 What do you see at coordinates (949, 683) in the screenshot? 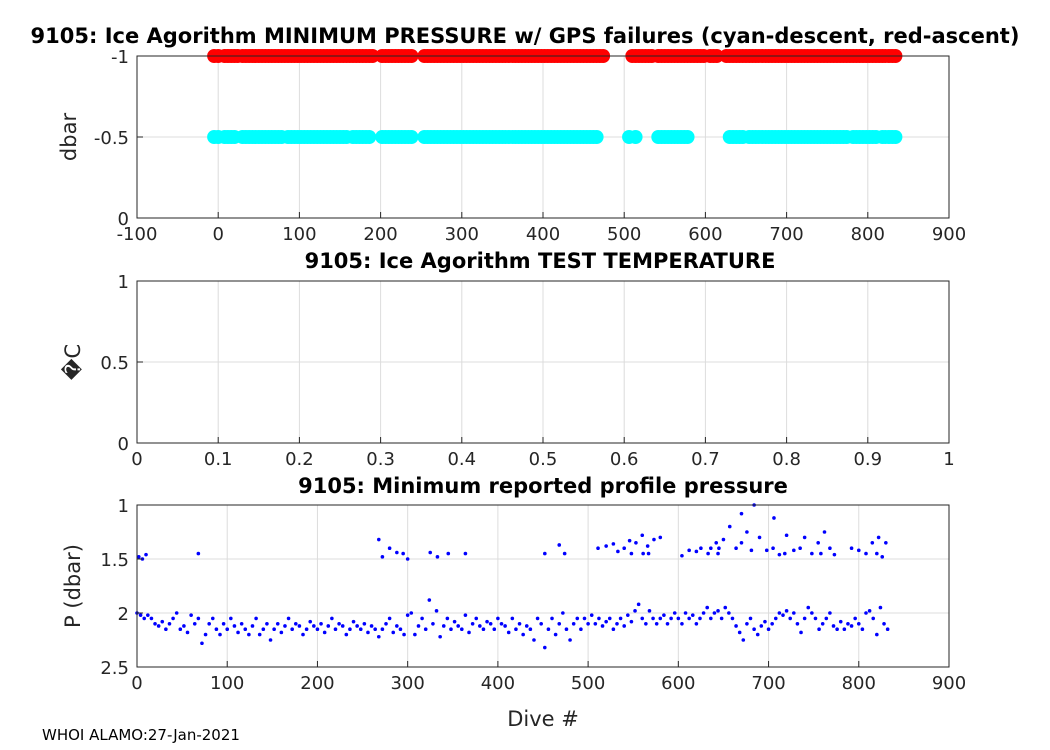
I see `x-tick-label: 900` at bounding box center [949, 683].